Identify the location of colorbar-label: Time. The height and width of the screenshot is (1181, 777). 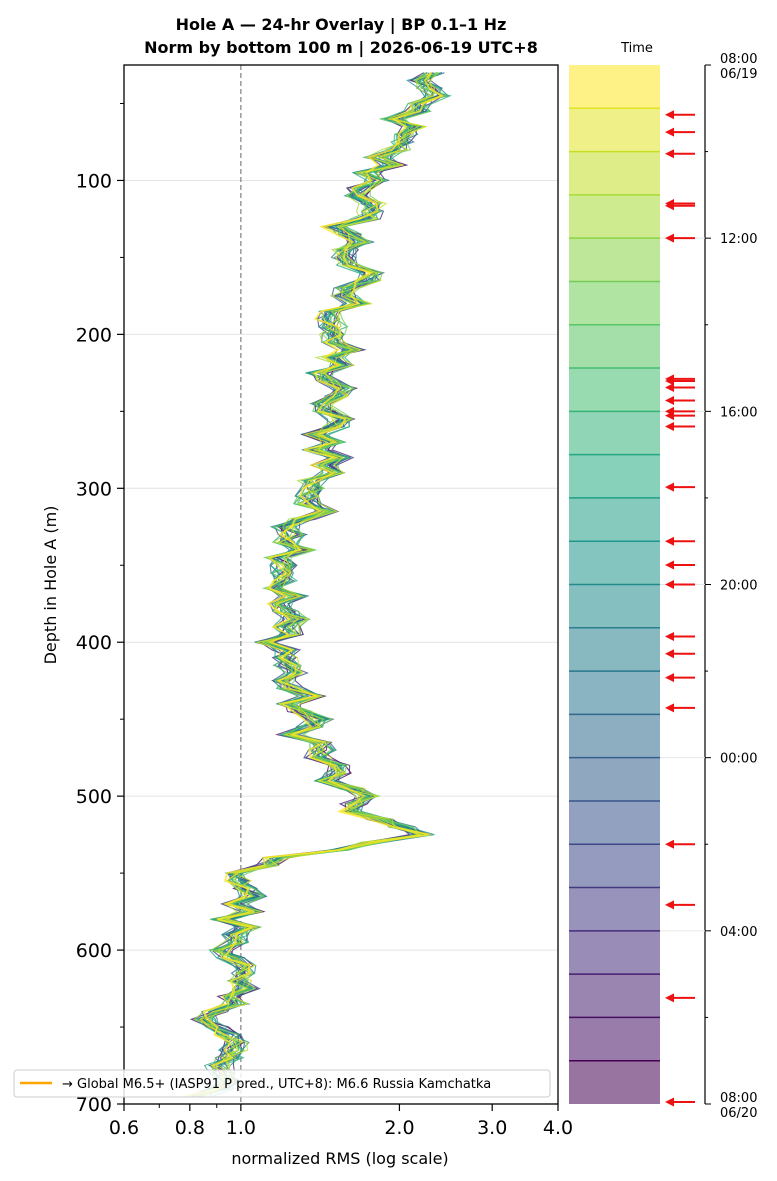
(636, 48).